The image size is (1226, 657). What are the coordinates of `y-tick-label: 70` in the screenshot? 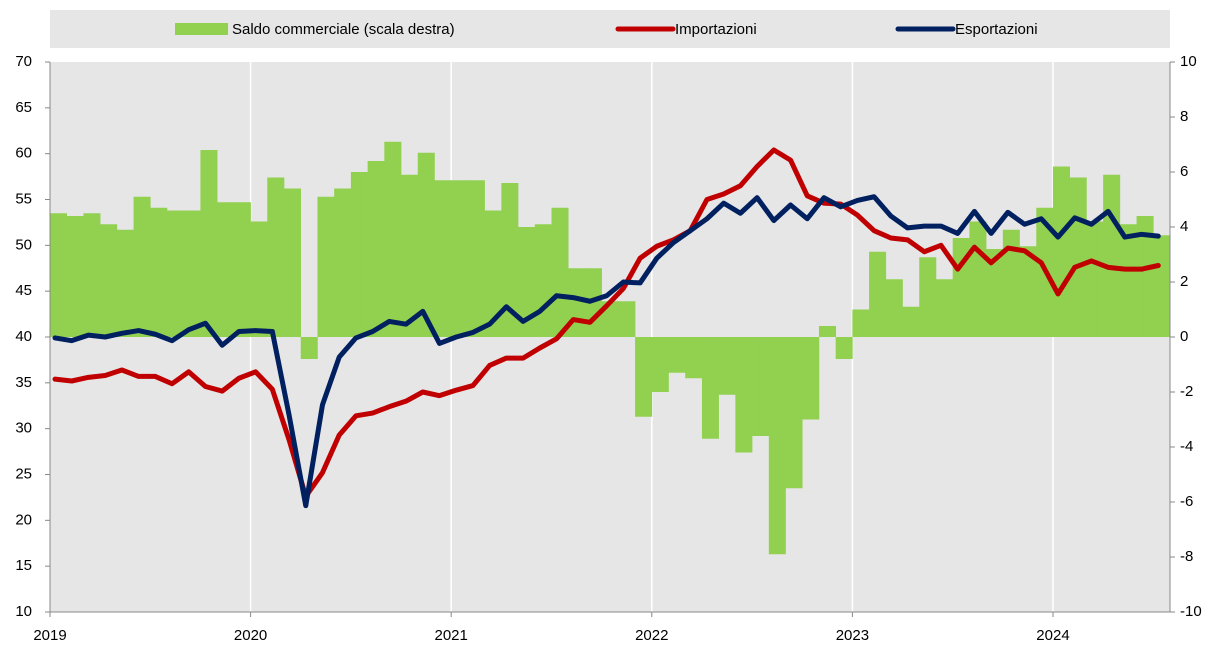 It's located at (23, 61).